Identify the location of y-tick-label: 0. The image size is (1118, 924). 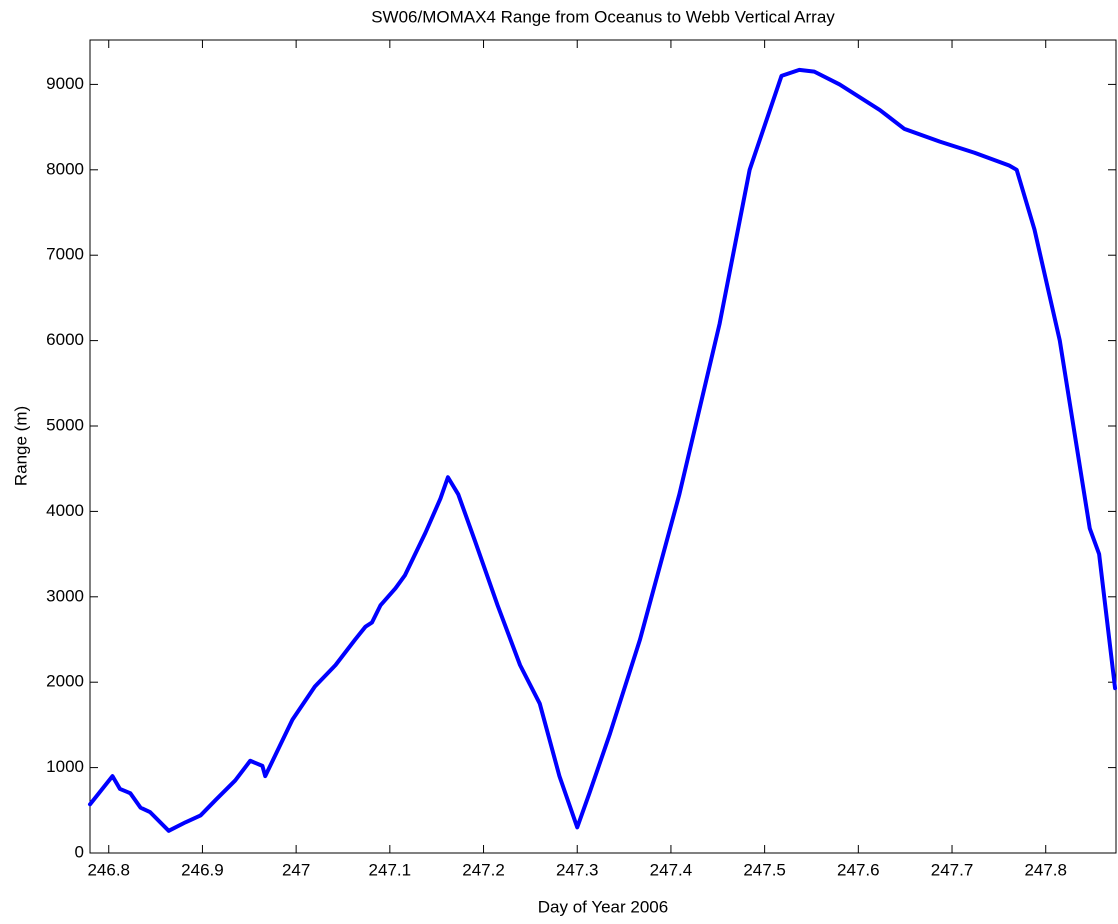
(79, 851).